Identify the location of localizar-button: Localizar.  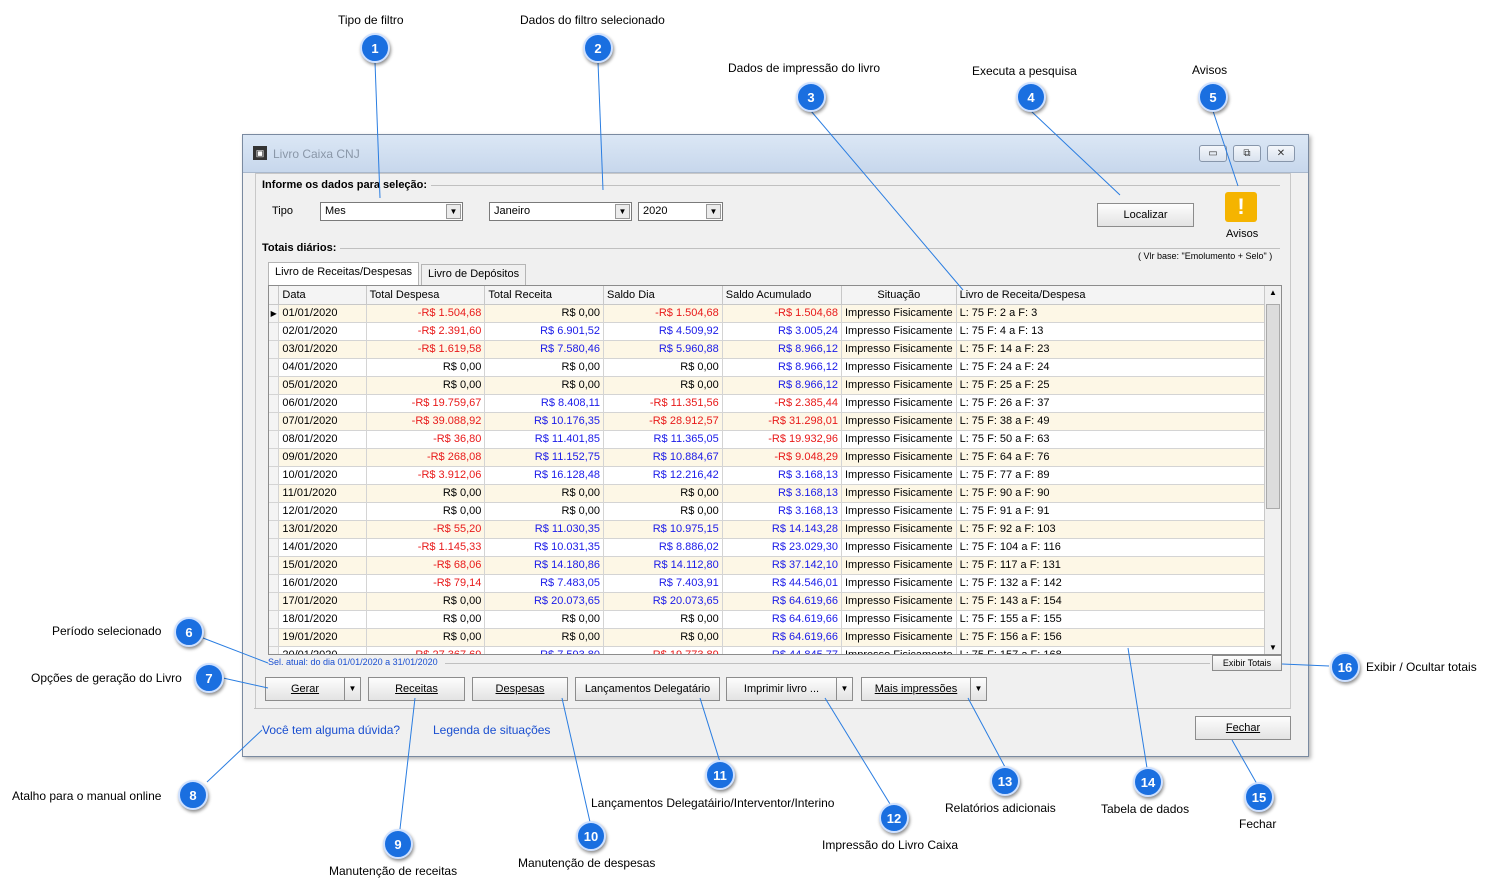
(1145, 215).